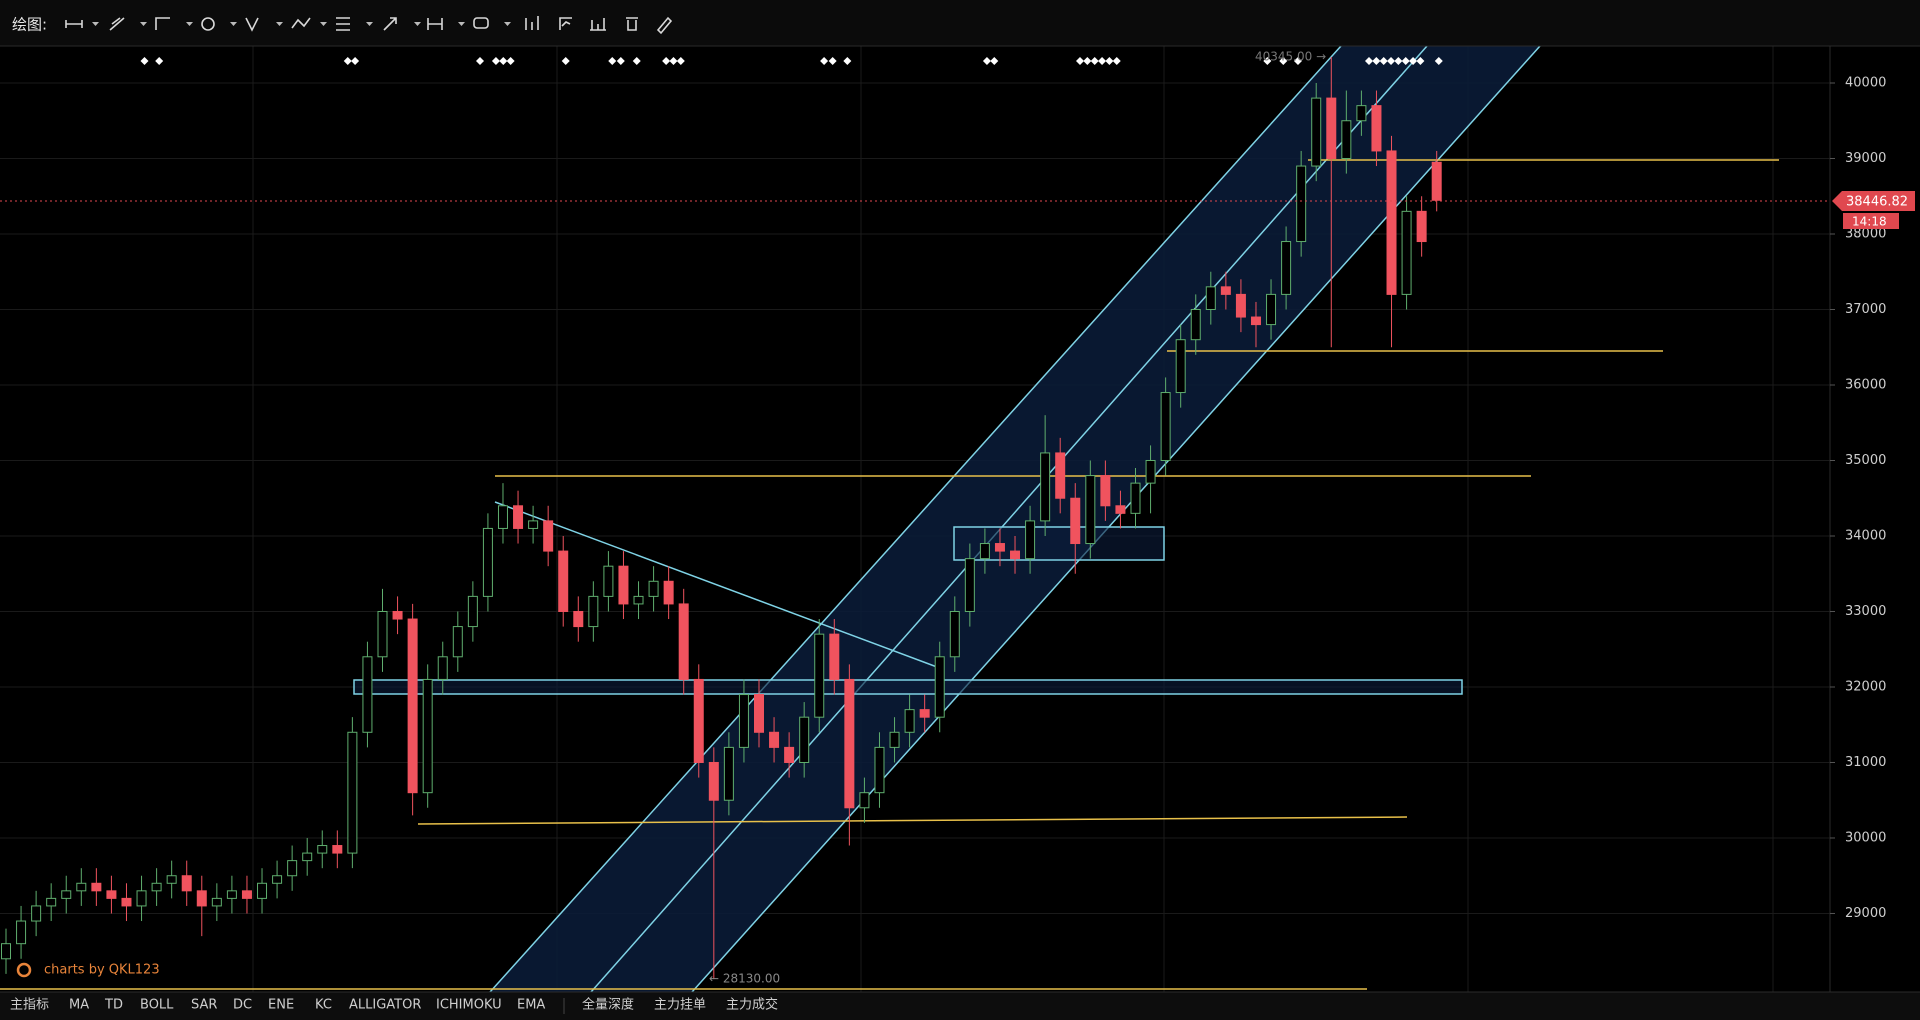 The height and width of the screenshot is (1020, 1920). Describe the element at coordinates (252, 24) in the screenshot. I see `tool-pattern` at that location.